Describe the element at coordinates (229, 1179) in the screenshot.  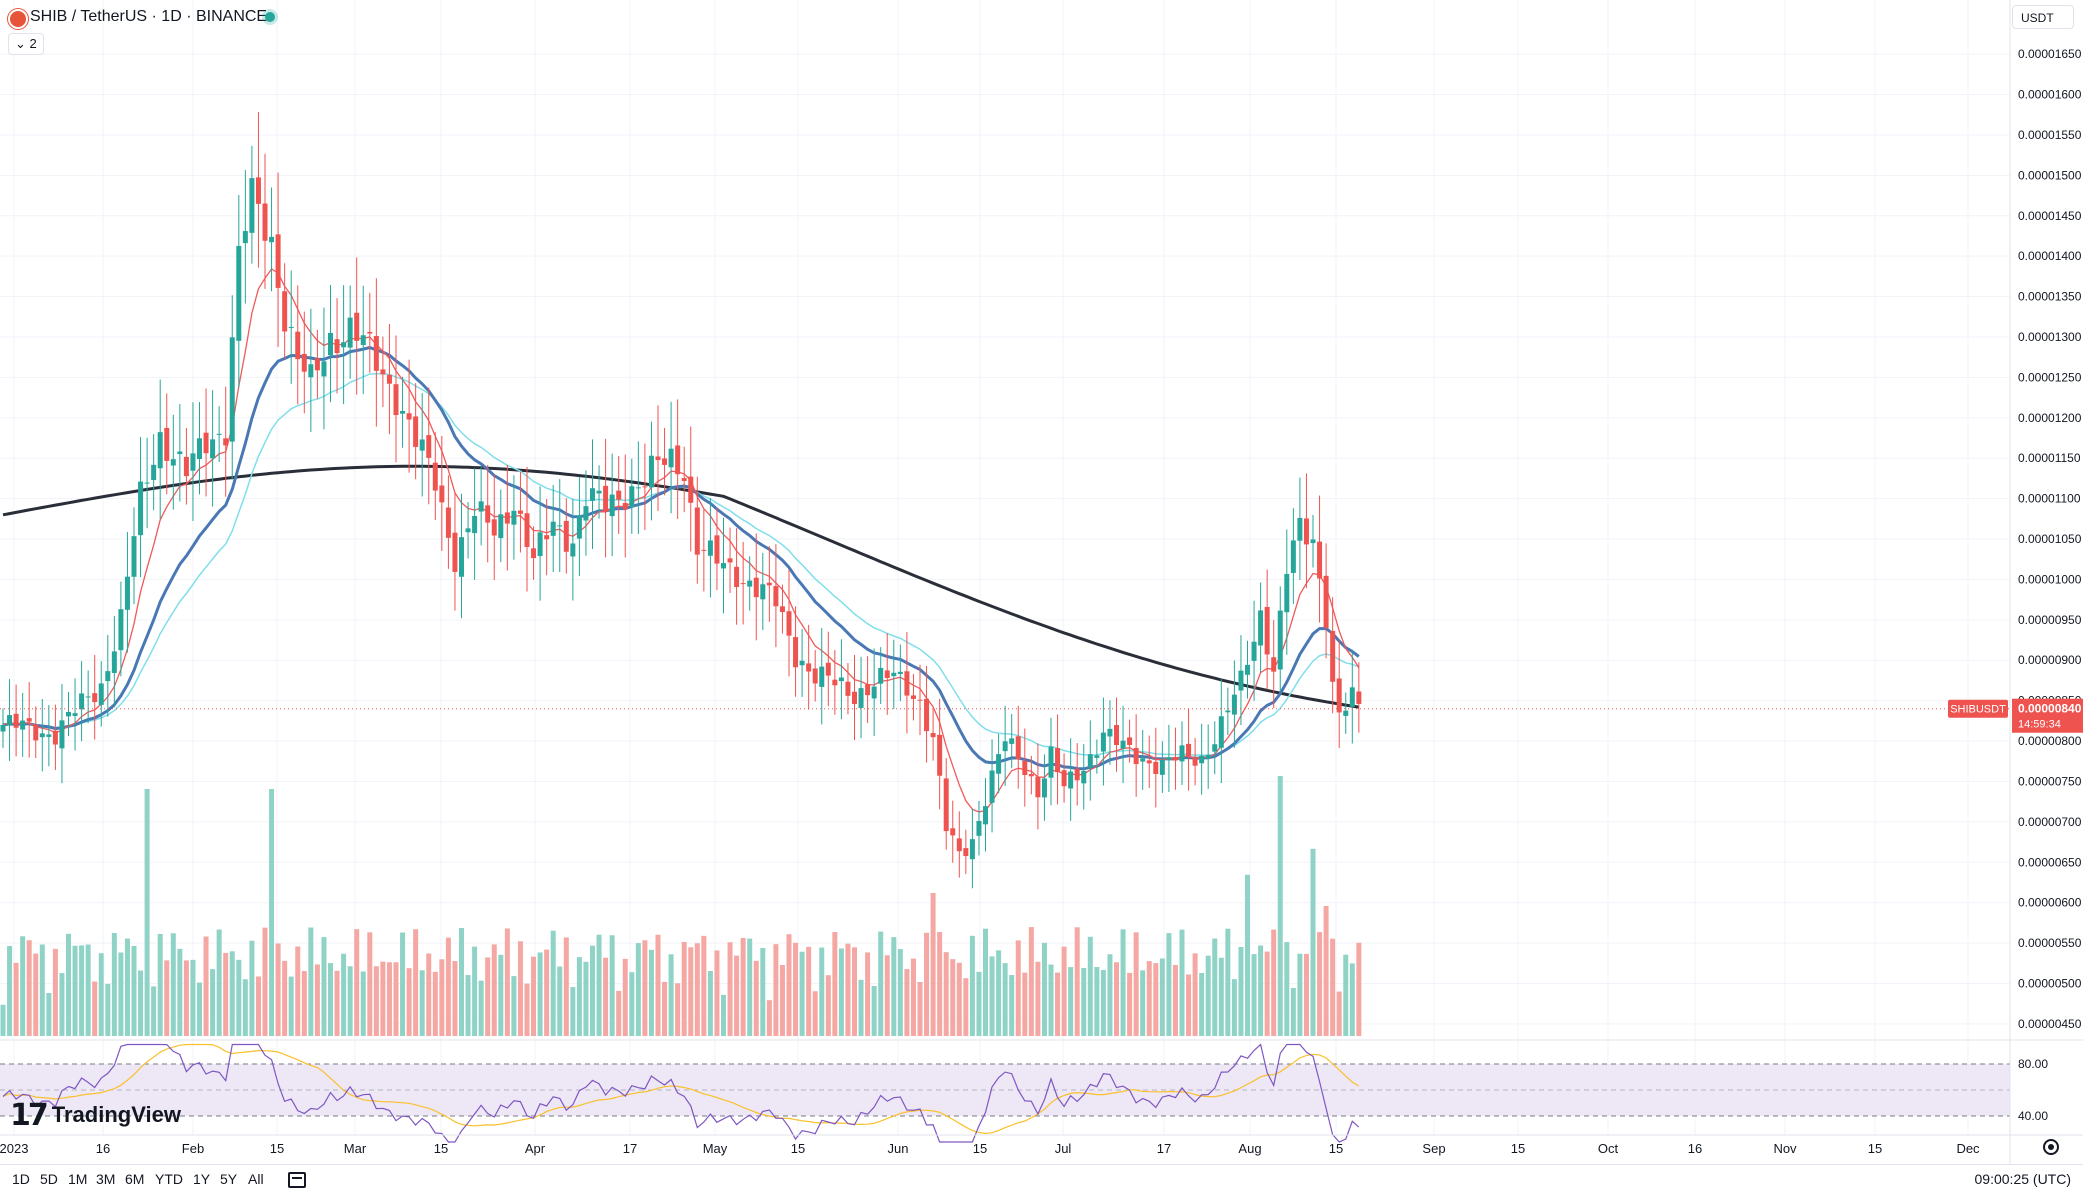
I see `timeframe-5y: 5Y` at that location.